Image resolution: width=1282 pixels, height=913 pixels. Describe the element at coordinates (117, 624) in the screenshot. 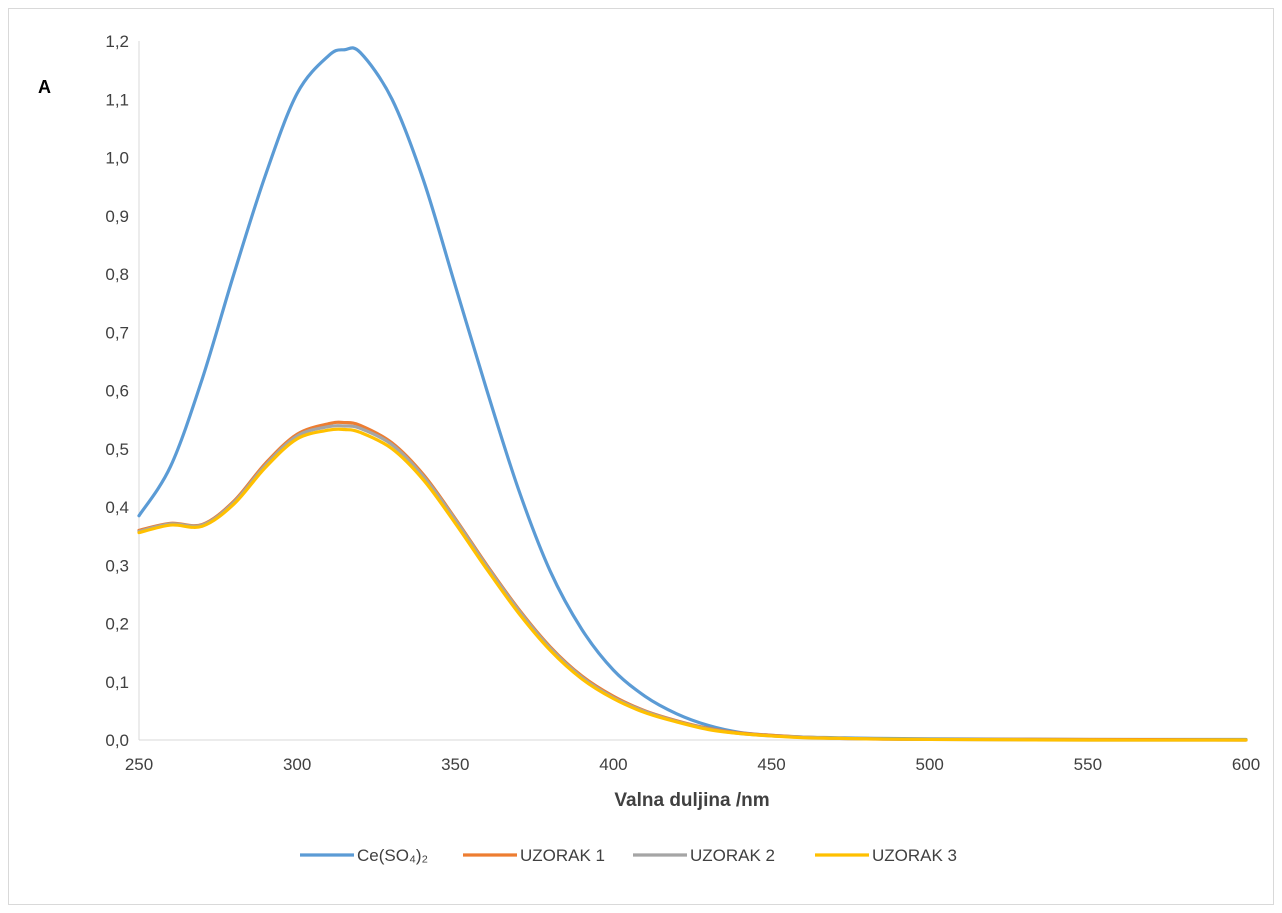

I see `y-tick-label: 0,2` at that location.